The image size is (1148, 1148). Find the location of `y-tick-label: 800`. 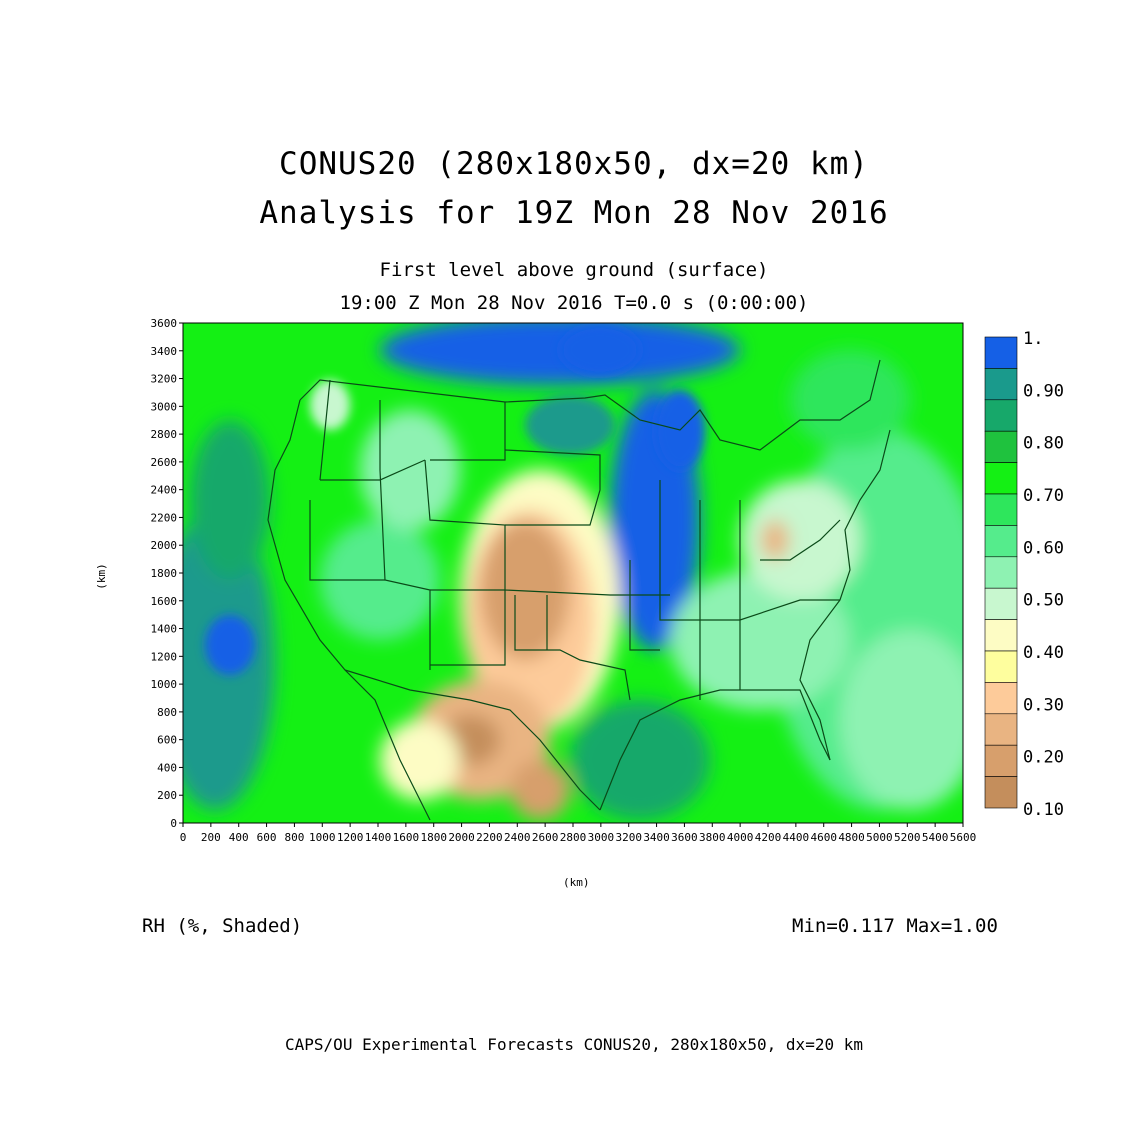

y-tick-label: 800 is located at coordinates (167, 712).